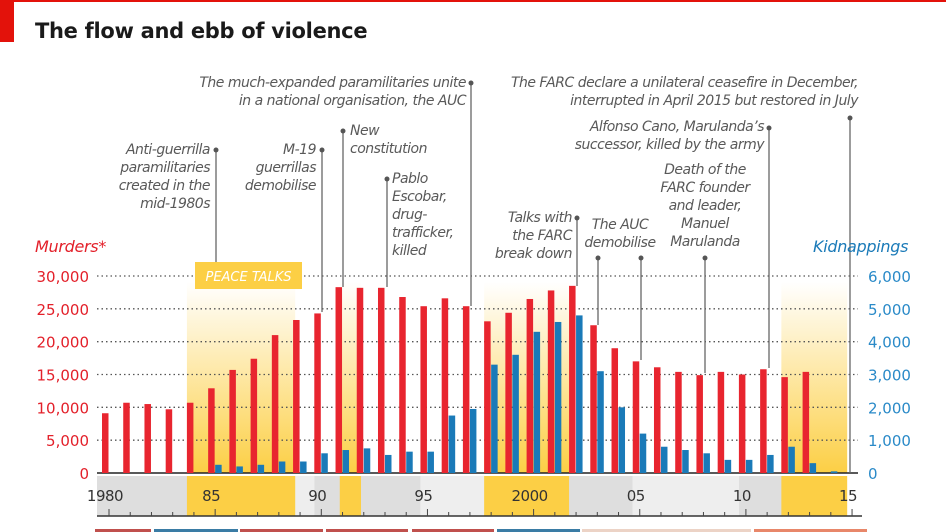 Image resolution: width=946 pixels, height=532 pixels. I want to click on annotation-line: mid-1980s, so click(175, 204).